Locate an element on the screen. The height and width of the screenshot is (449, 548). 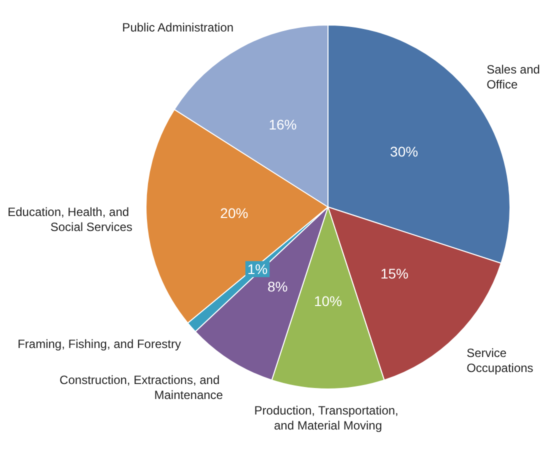
data-label: 8% is located at coordinates (278, 286).